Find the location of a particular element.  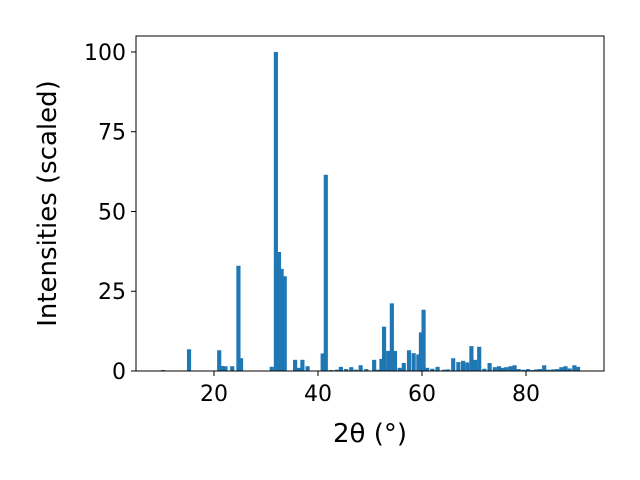

y-tick-label: 50 is located at coordinates (112, 212).